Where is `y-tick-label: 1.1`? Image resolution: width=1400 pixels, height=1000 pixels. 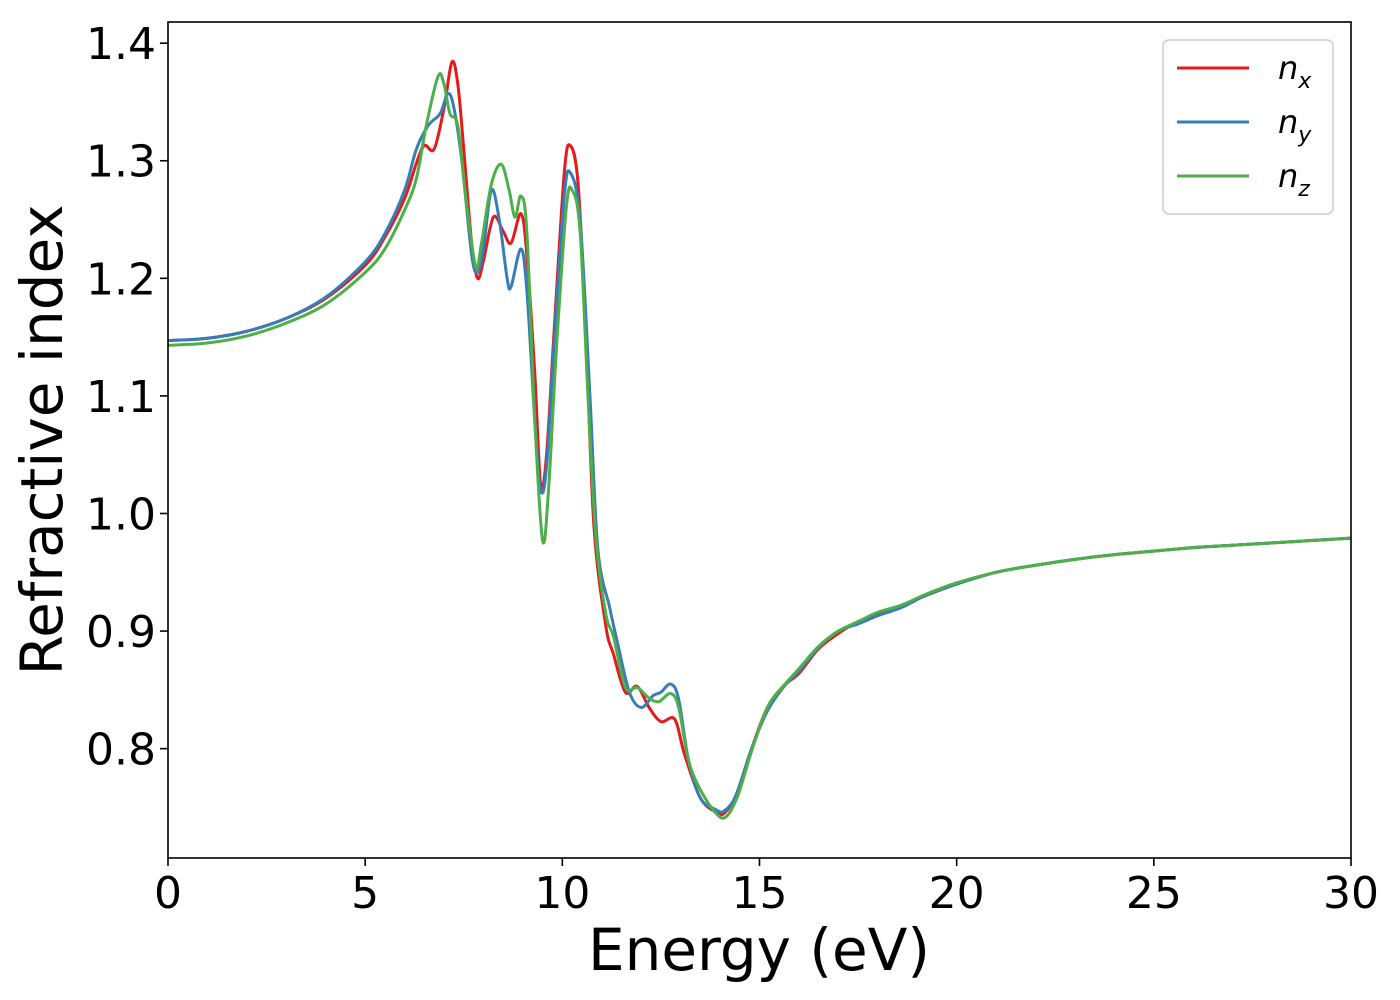 y-tick-label: 1.1 is located at coordinates (121, 397).